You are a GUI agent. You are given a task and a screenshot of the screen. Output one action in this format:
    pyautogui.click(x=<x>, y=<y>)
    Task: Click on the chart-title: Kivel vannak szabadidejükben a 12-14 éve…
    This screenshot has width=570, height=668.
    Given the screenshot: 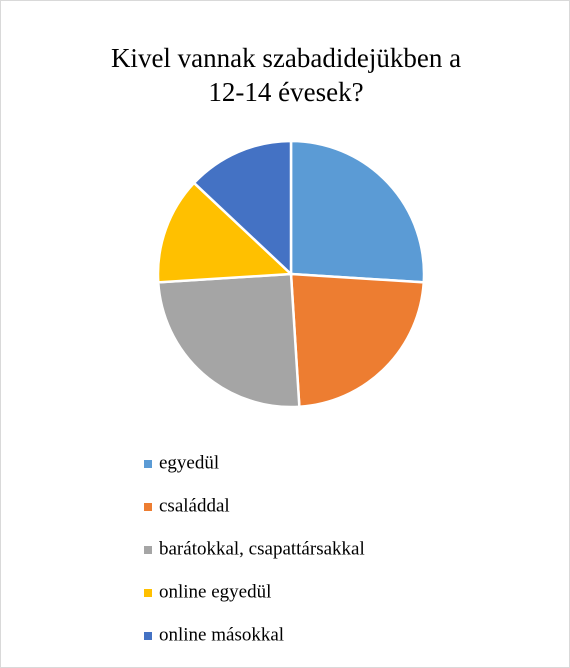 What is the action you would take?
    pyautogui.click(x=286, y=75)
    